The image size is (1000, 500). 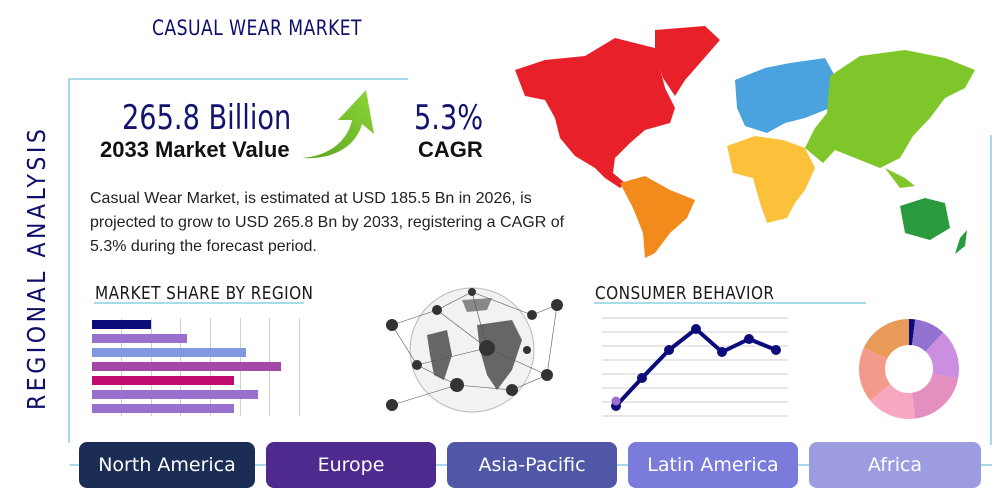 What do you see at coordinates (450, 149) in the screenshot?
I see `cagr-label: CAGR` at bounding box center [450, 149].